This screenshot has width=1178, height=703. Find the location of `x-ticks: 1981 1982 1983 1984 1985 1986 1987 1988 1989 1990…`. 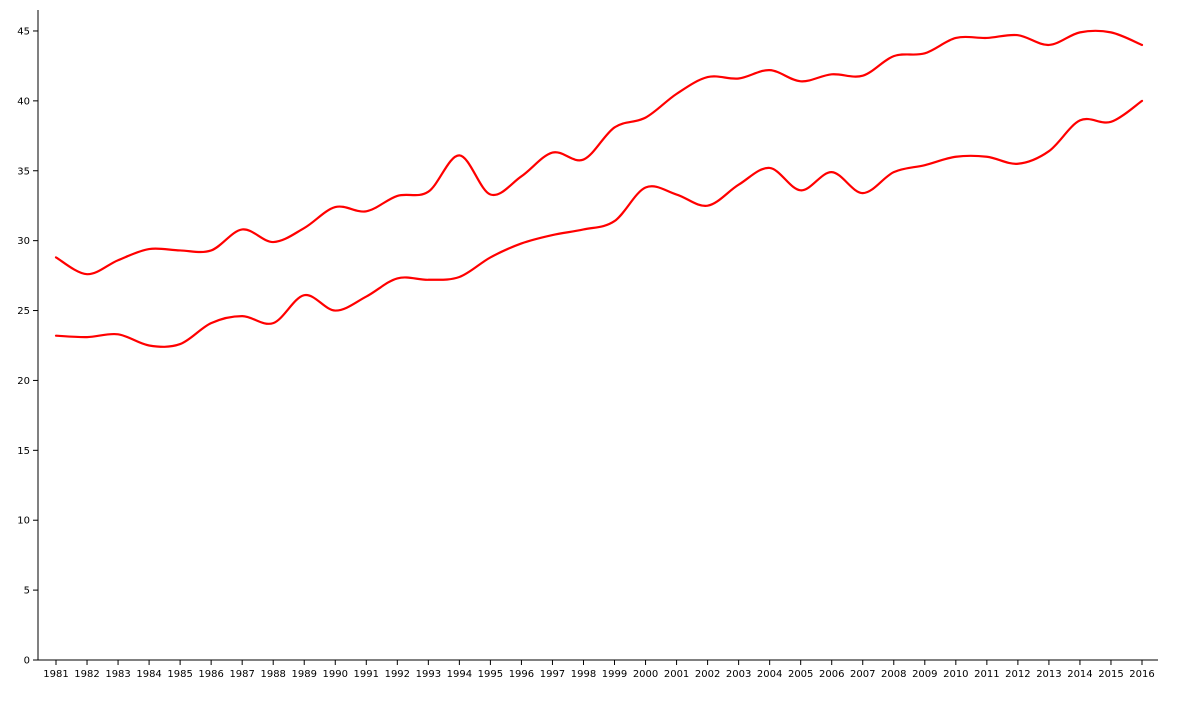

x-ticks: 1981 1982 1983 1984 1985 1986 1987 1988 1989 1990… is located at coordinates (599, 670).